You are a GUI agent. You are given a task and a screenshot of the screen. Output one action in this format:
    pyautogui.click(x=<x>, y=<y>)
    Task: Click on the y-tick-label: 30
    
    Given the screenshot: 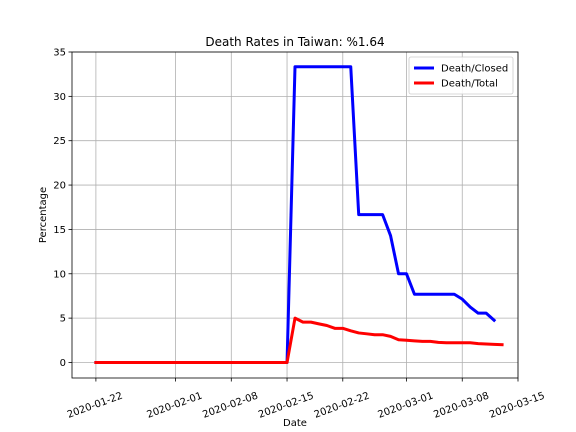 What is the action you would take?
    pyautogui.click(x=59, y=97)
    